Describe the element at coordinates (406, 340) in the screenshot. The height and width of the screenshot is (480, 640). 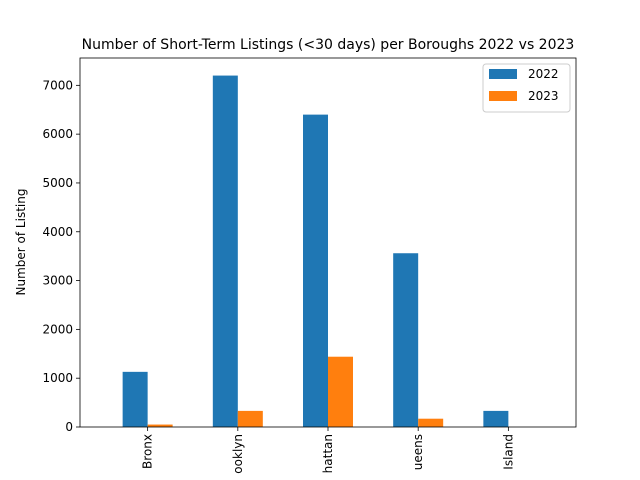
I see `bar-2022-ueens` at that location.